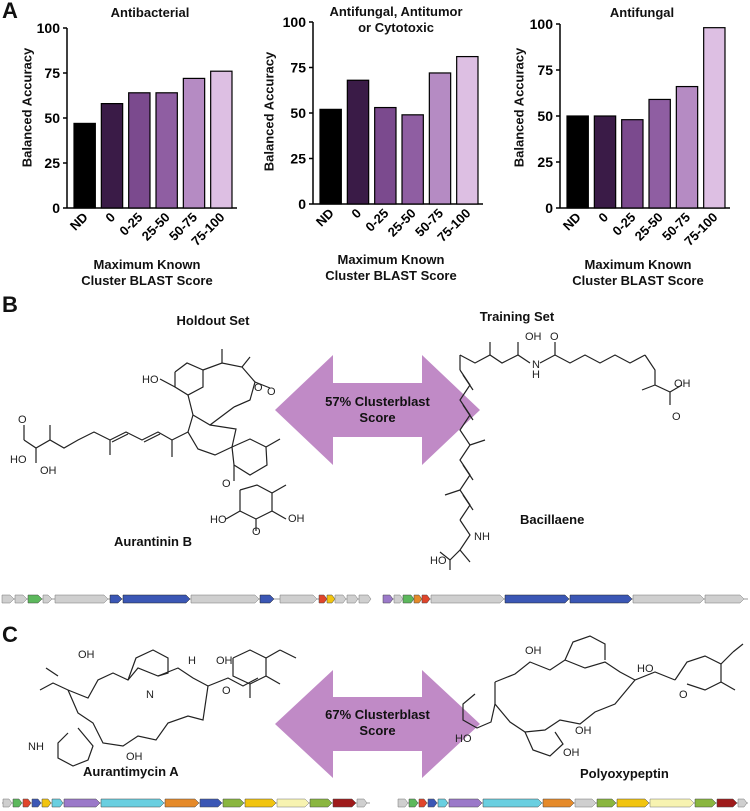 Image resolution: width=750 pixels, height=811 pixels. I want to click on aurantimycin-gene-cluster, so click(185, 803).